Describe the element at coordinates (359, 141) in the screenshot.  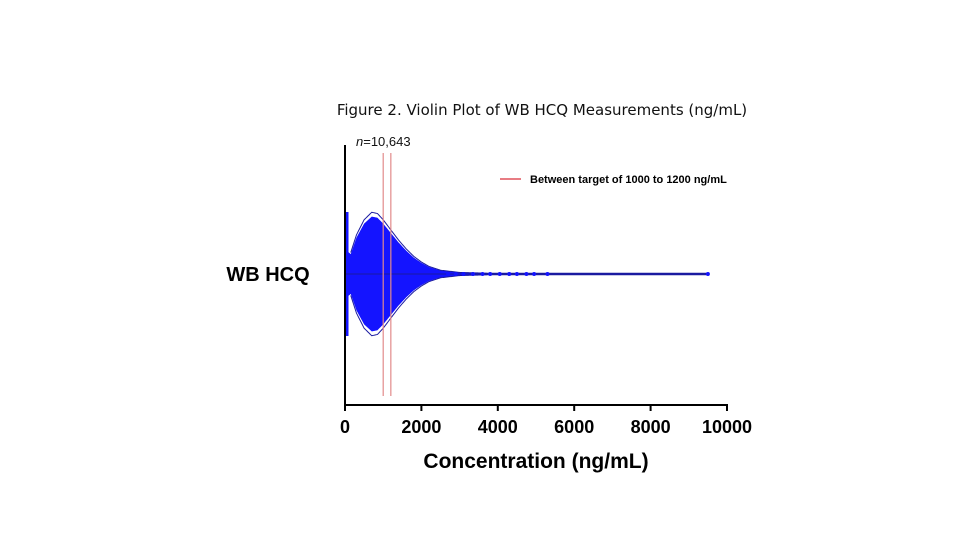
I see `n-symbol: n` at that location.